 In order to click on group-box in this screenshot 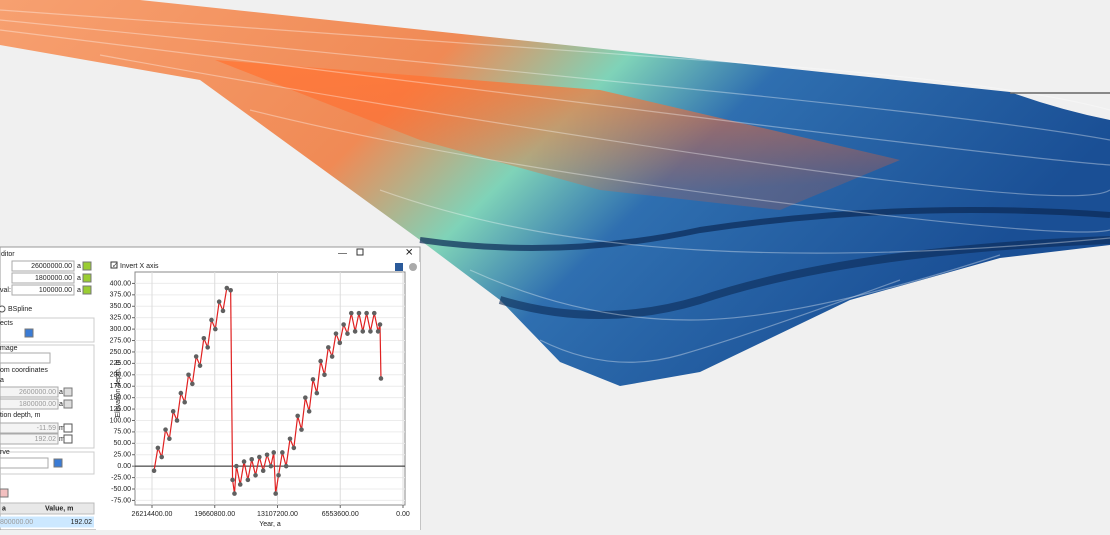, I will do `click(47, 330)`.